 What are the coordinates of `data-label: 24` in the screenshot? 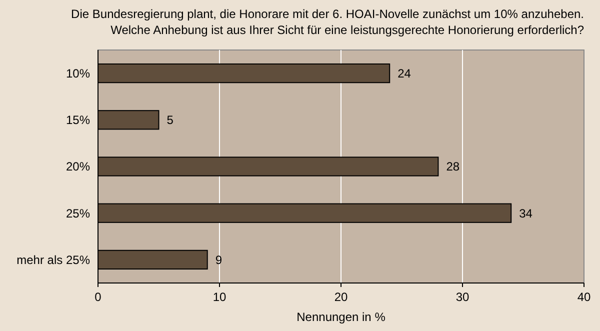 It's located at (405, 73).